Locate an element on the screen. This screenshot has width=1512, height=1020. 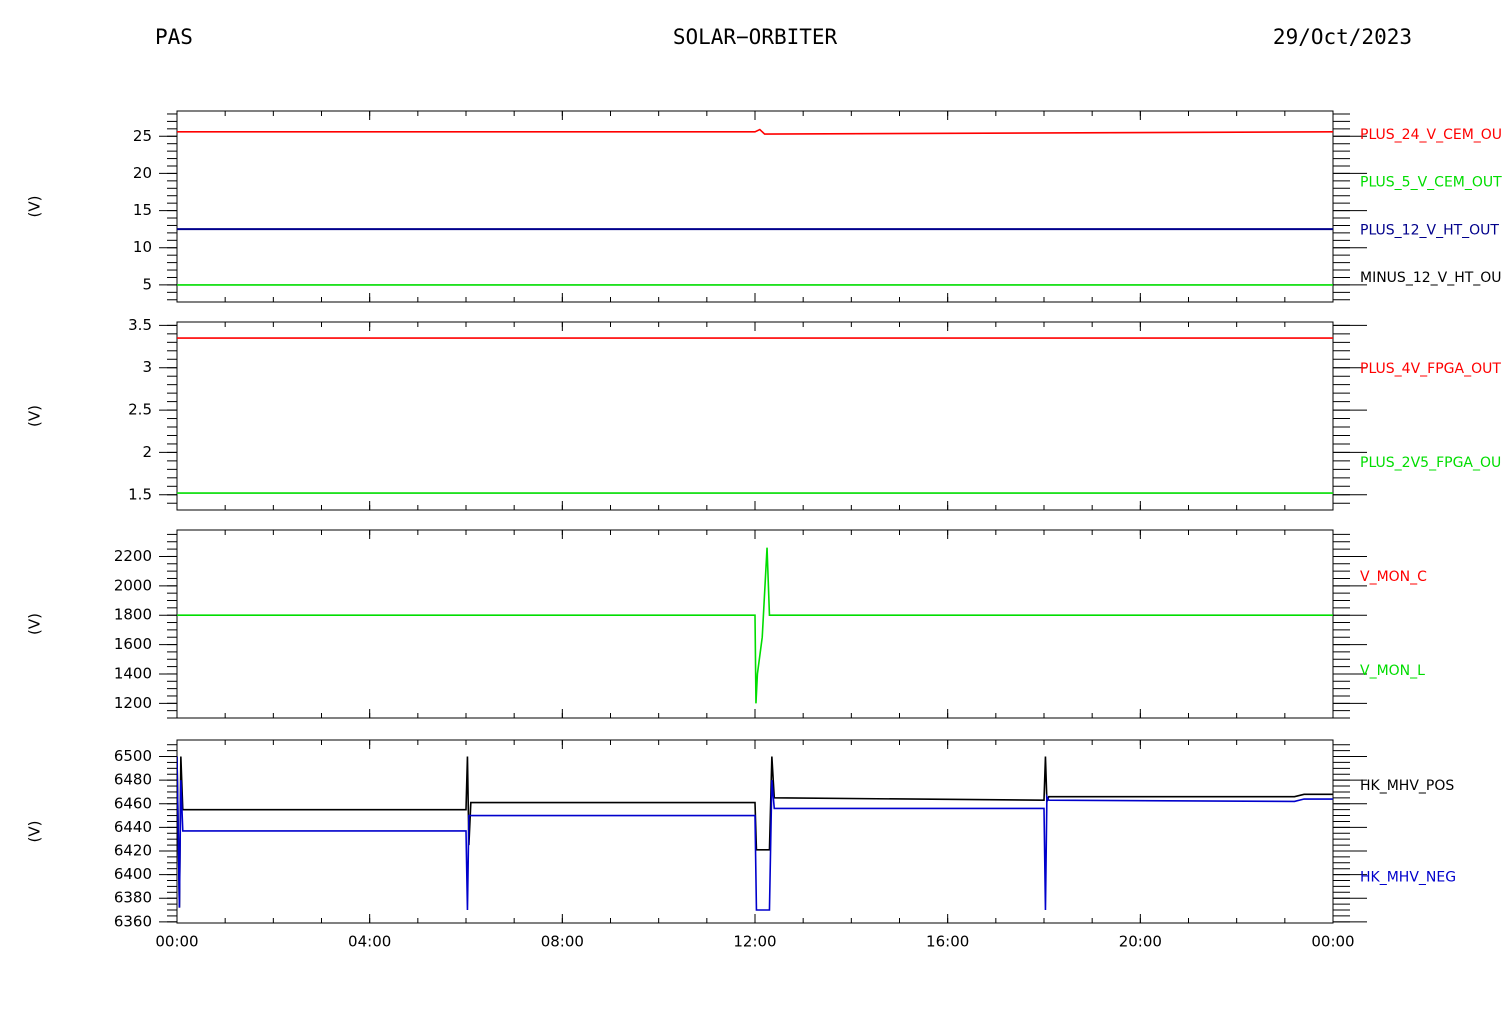
legend-label: HK_MHV_POS is located at coordinates (1407, 786).